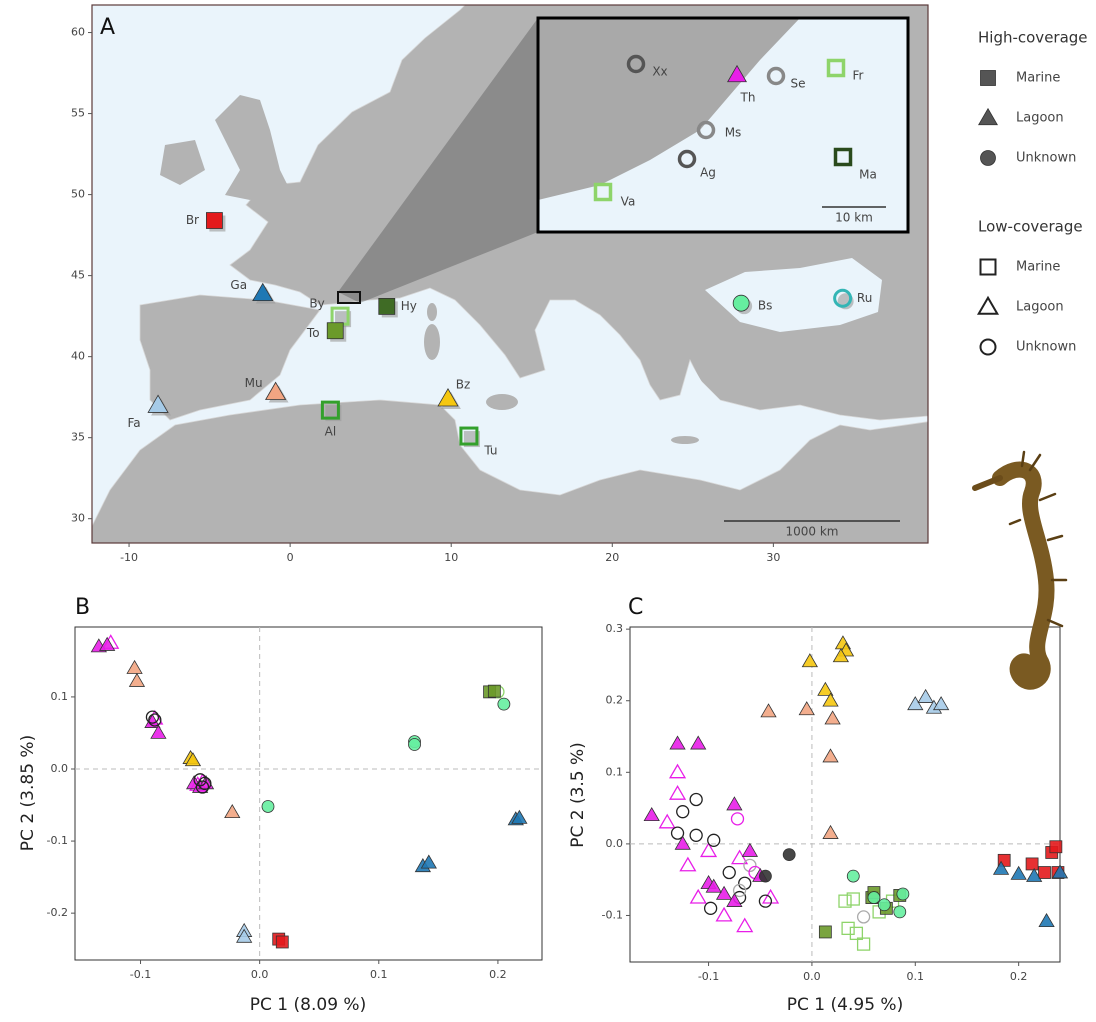 The image size is (1096, 1022). I want to click on inset-base, so click(723, 125).